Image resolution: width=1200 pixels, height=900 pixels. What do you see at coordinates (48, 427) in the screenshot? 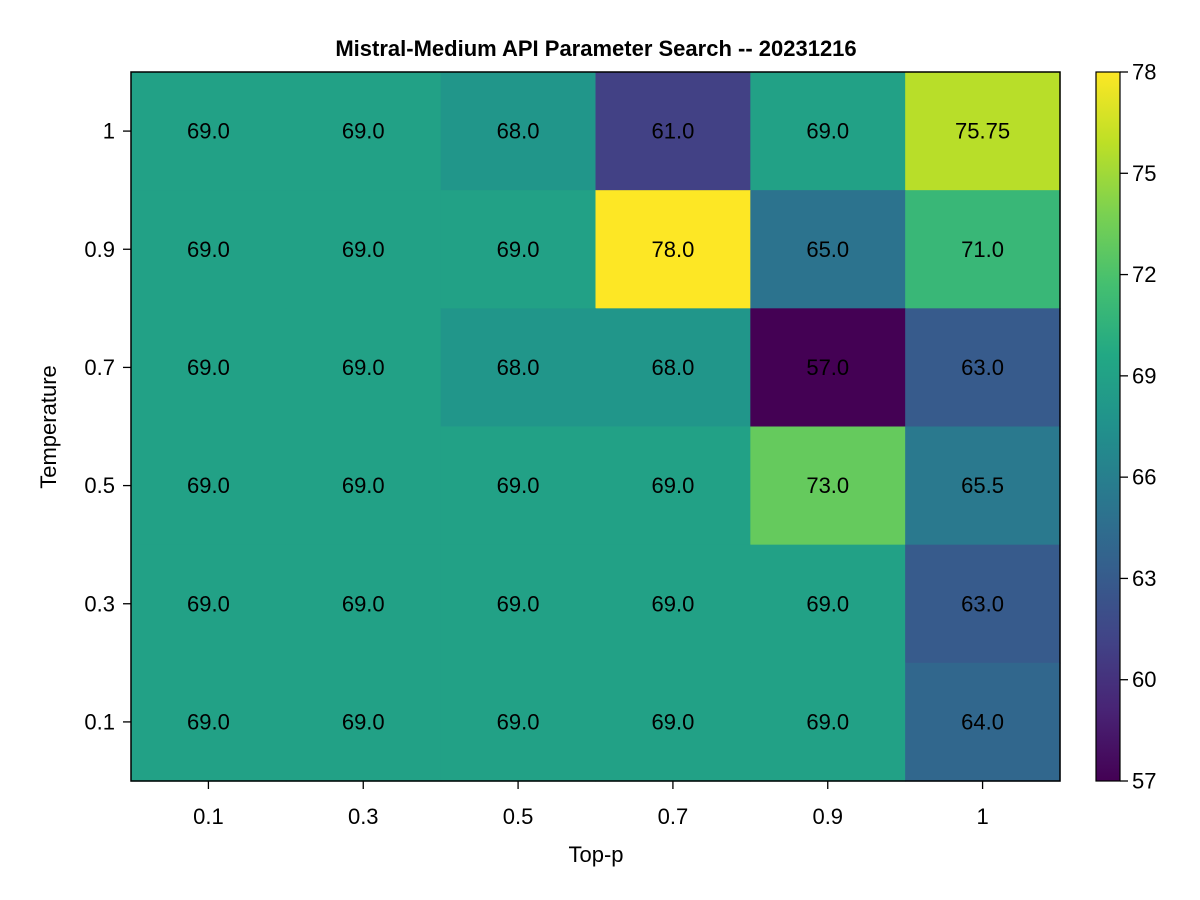
I see `y-axis-label: Temperature` at bounding box center [48, 427].